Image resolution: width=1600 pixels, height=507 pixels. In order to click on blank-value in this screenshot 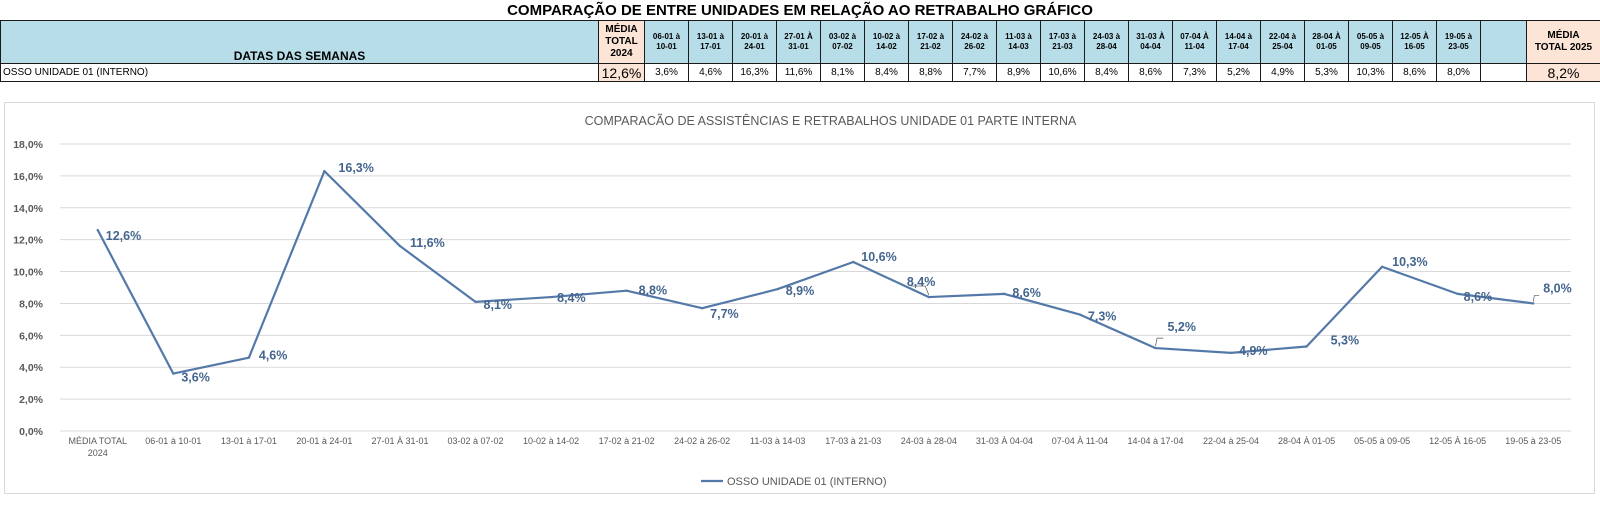, I will do `click(1503, 72)`.